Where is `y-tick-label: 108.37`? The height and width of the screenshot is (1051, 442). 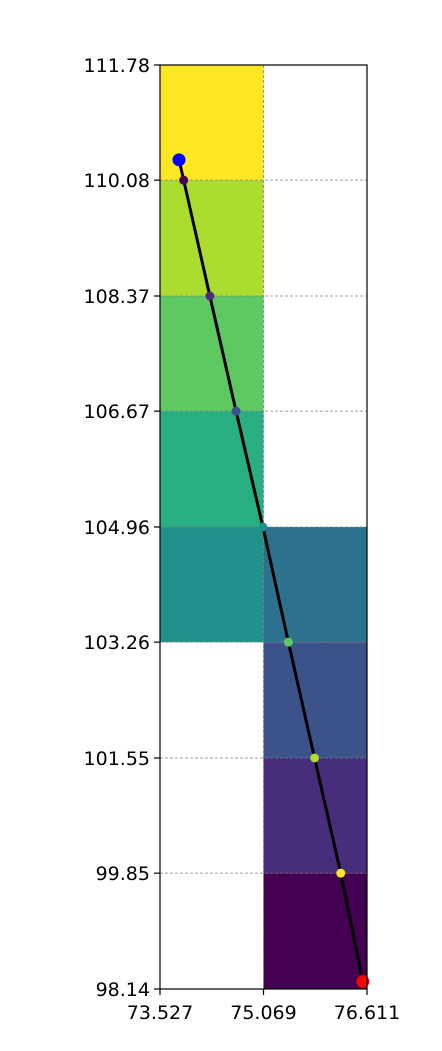 y-tick-label: 108.37 is located at coordinates (117, 297).